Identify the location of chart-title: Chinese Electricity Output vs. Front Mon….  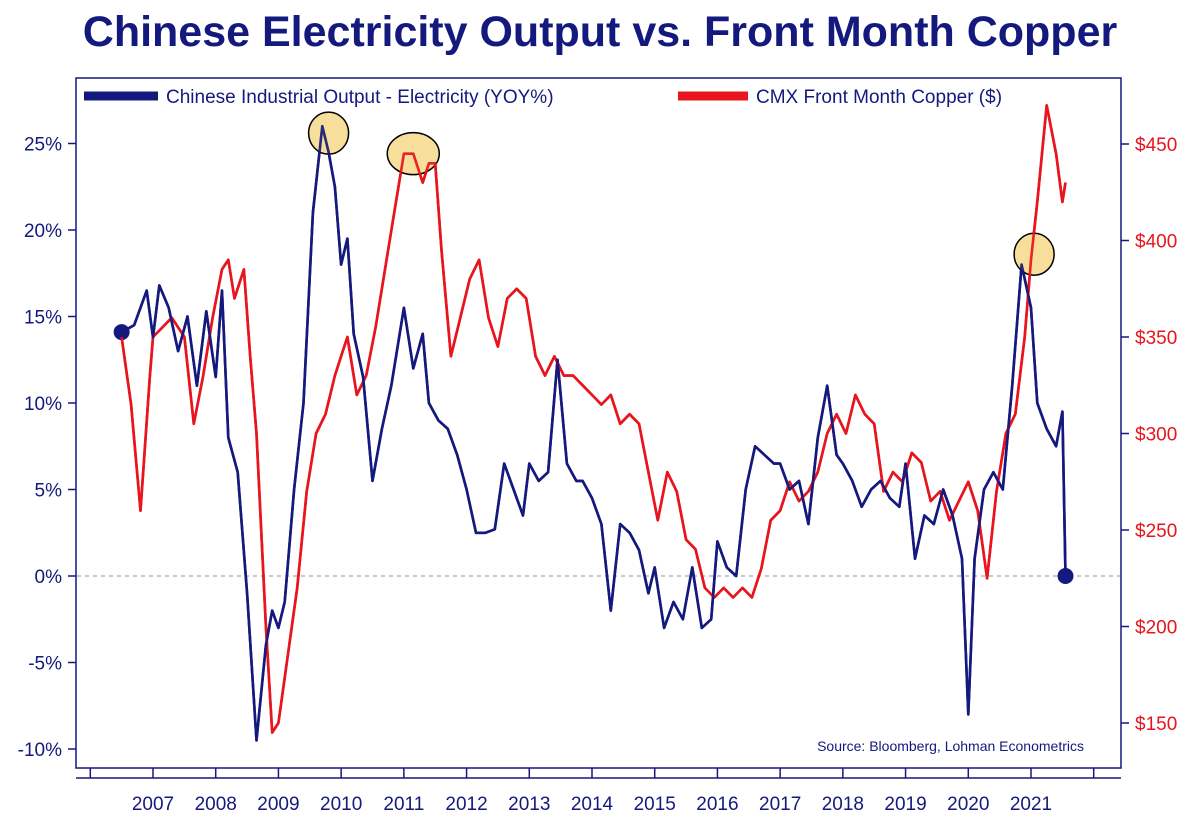
(600, 32).